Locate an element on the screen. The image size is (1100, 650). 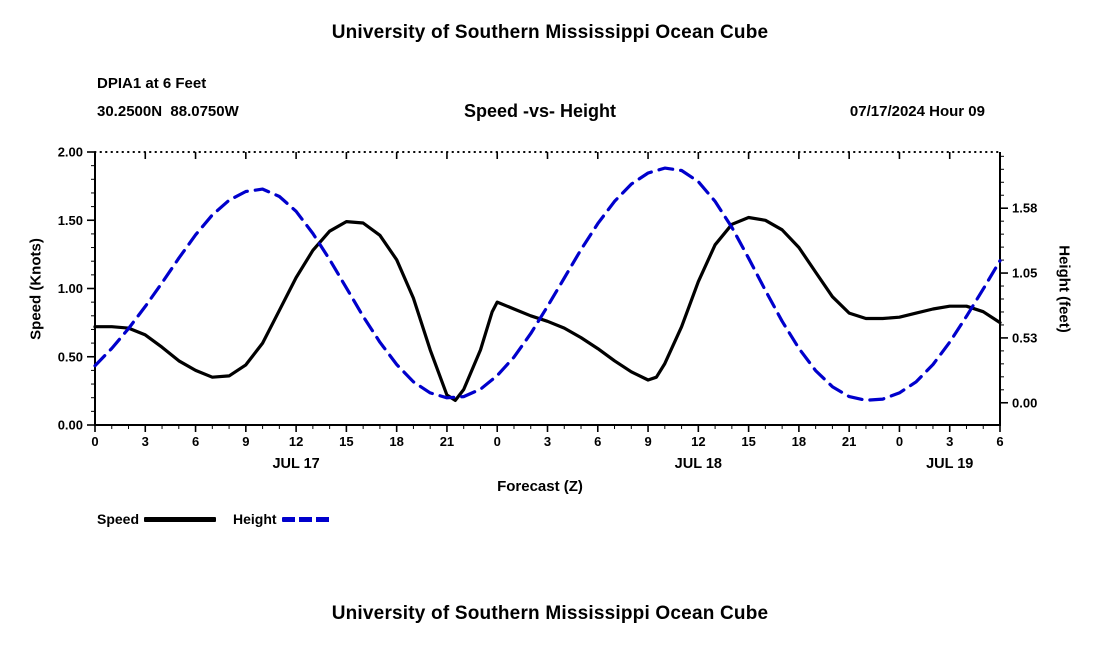
chart-title: Speed -vs- Height is located at coordinates (540, 111).